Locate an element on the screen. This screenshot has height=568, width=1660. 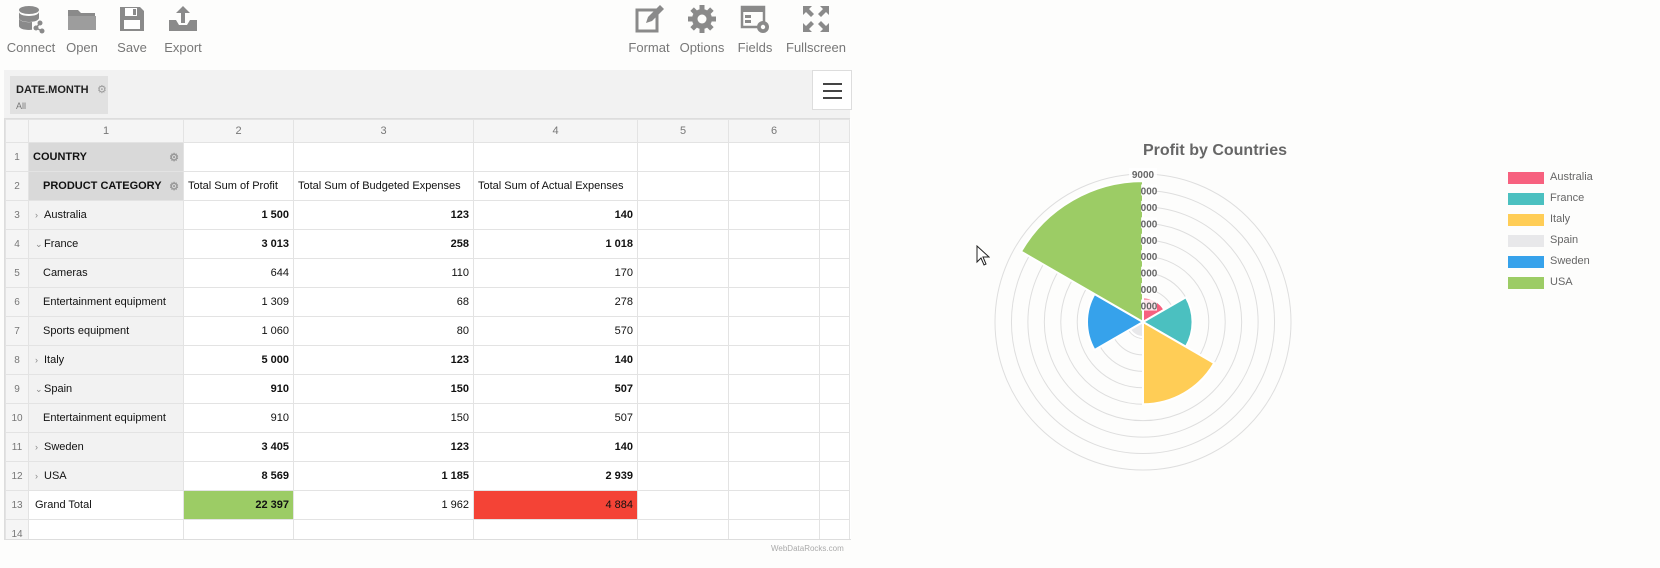
profit-cell: 5 000 is located at coordinates (238, 360).